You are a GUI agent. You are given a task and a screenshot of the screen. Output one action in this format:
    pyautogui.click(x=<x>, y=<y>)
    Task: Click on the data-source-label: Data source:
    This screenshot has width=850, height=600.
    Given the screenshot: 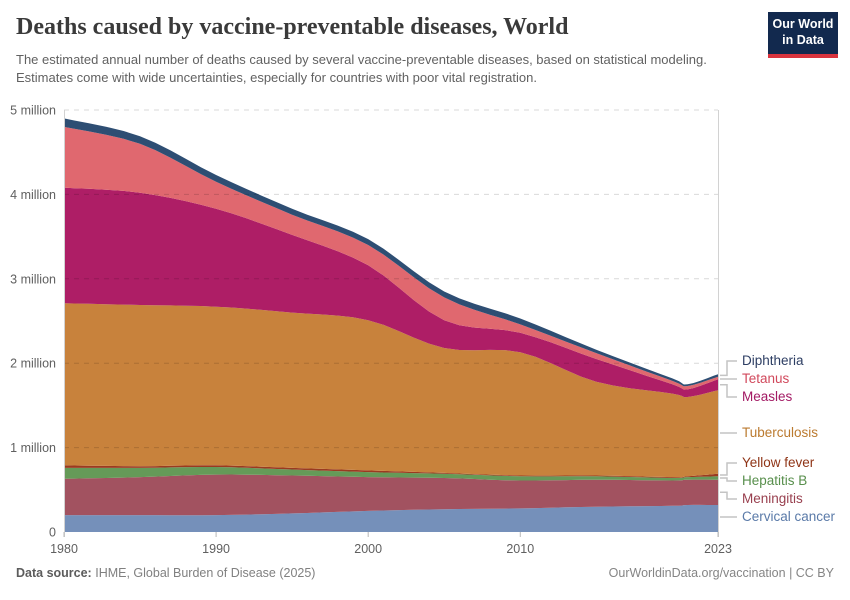 What is the action you would take?
    pyautogui.click(x=54, y=573)
    